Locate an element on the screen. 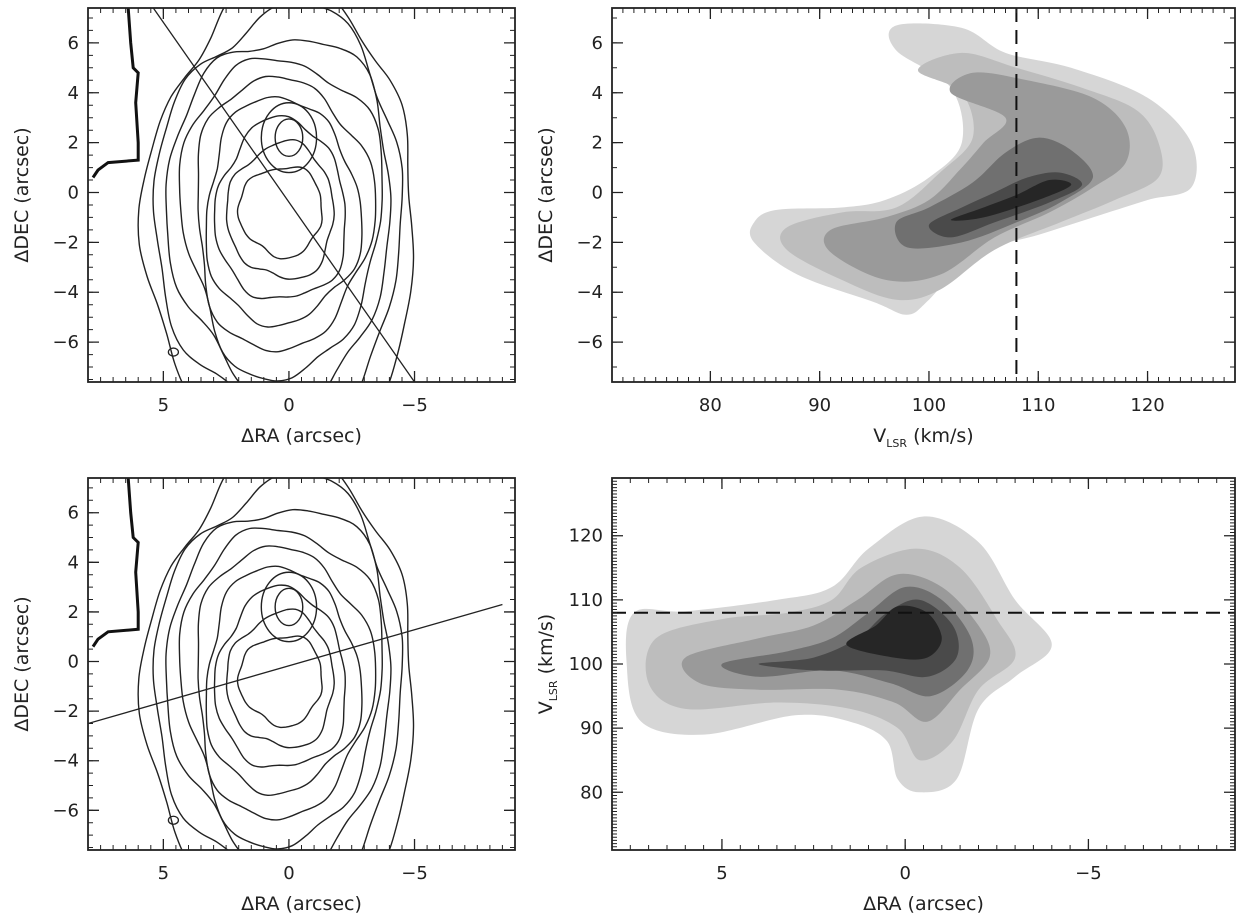 The image size is (1243, 919). x-axis-label: VLSR (km/s) is located at coordinates (923, 437).